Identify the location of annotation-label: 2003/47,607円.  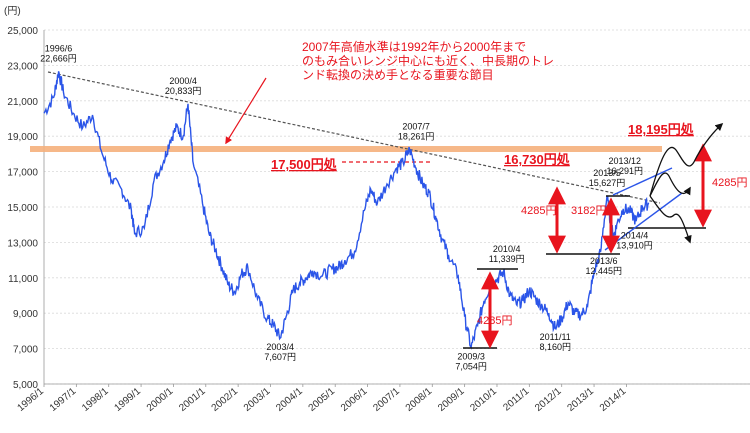
(280, 352).